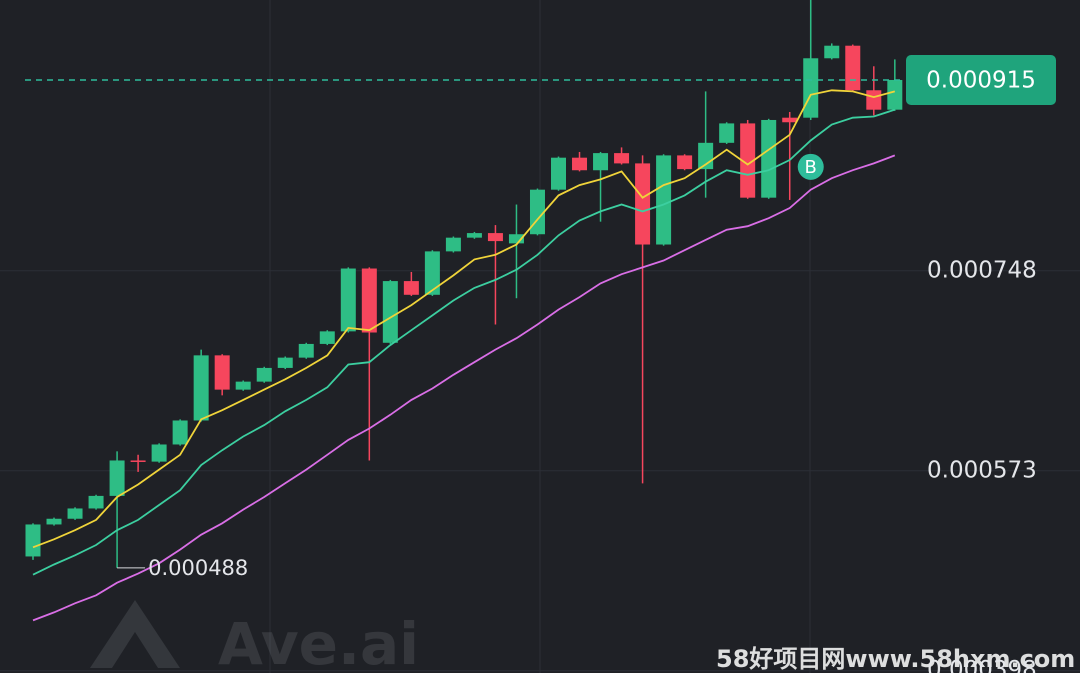 This screenshot has height=673, width=1080. I want to click on y-tick-label: 0.000748, so click(982, 270).